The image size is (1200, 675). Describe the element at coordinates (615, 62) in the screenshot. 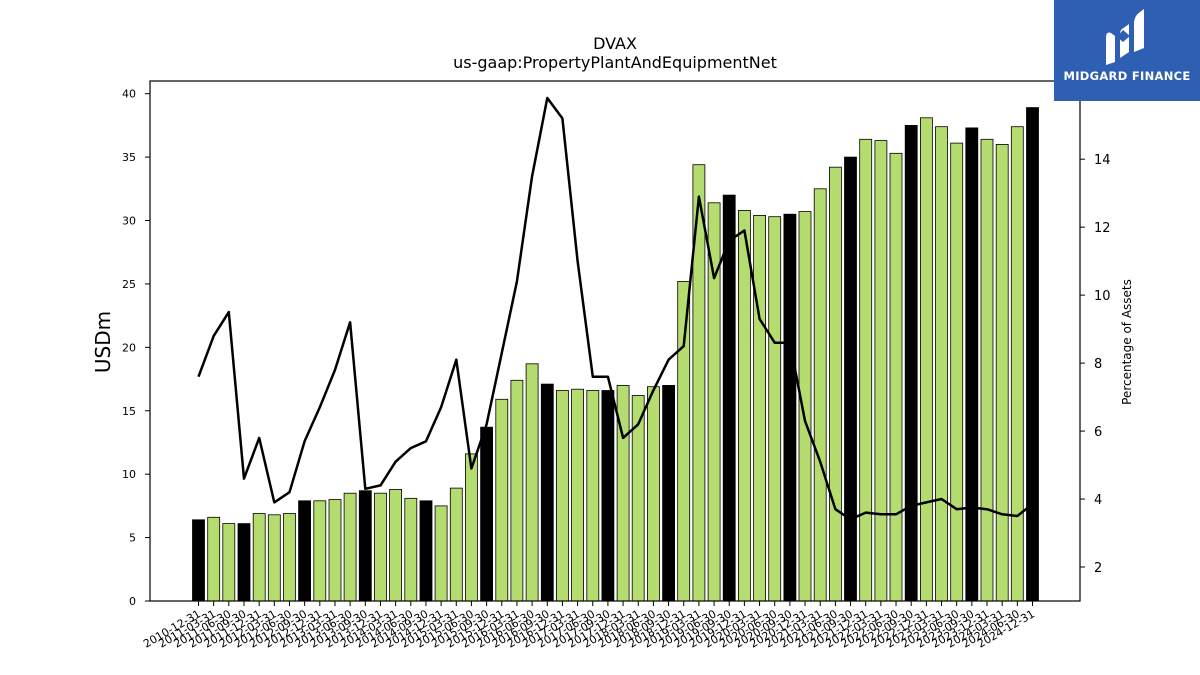

I see `chart-subtitle: us-gaap:PropertyPlantAndEquipmentNet` at that location.